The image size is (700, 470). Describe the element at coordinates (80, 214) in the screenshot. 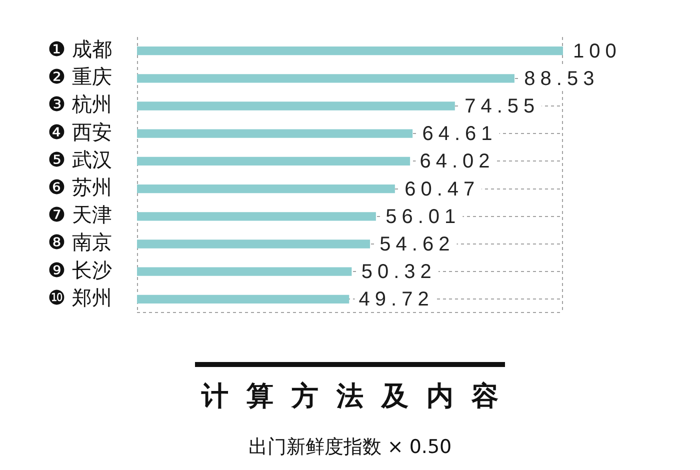

I see `y-tick-label: ❼ 天津` at that location.